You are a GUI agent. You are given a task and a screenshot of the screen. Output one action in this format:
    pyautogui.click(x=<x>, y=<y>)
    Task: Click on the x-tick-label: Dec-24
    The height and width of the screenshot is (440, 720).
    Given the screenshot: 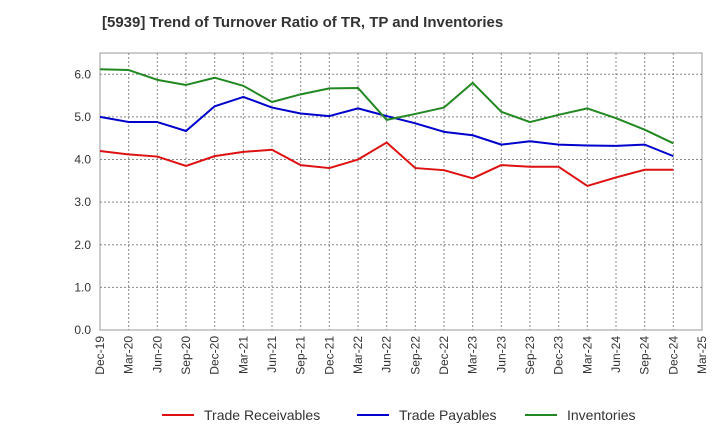 What is the action you would take?
    pyautogui.click(x=673, y=355)
    